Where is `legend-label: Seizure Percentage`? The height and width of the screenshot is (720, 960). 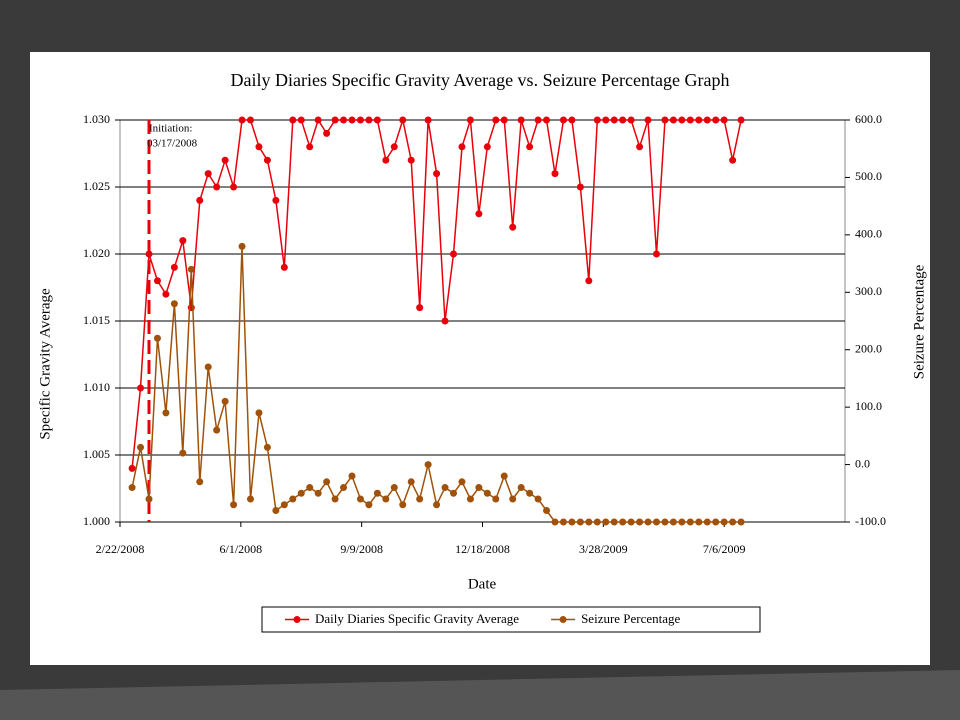
legend-label: Seizure Percentage is located at coordinates (630, 618).